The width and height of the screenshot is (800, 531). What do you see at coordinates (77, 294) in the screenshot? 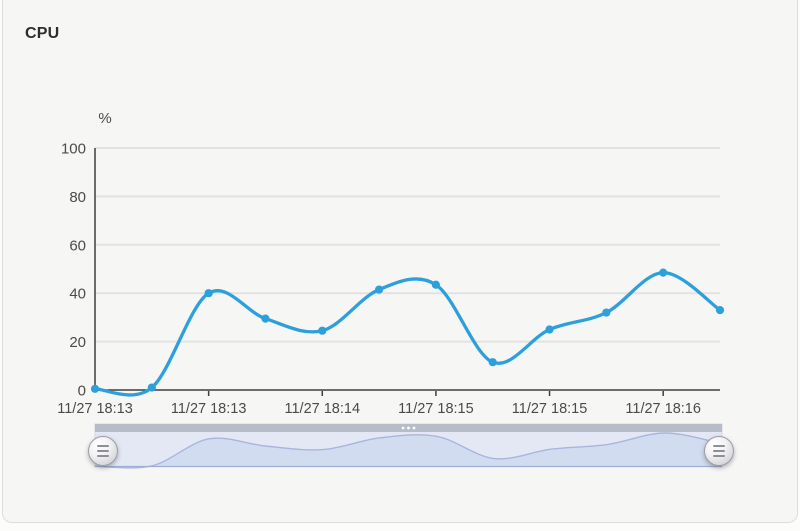
I see `svg-text: 40` at bounding box center [77, 294].